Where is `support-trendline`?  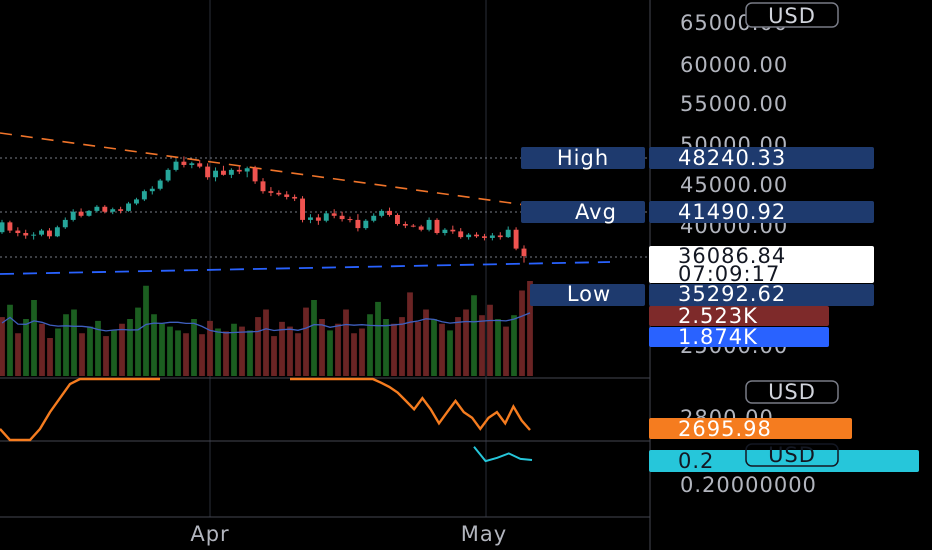
support-trendline is located at coordinates (305, 268).